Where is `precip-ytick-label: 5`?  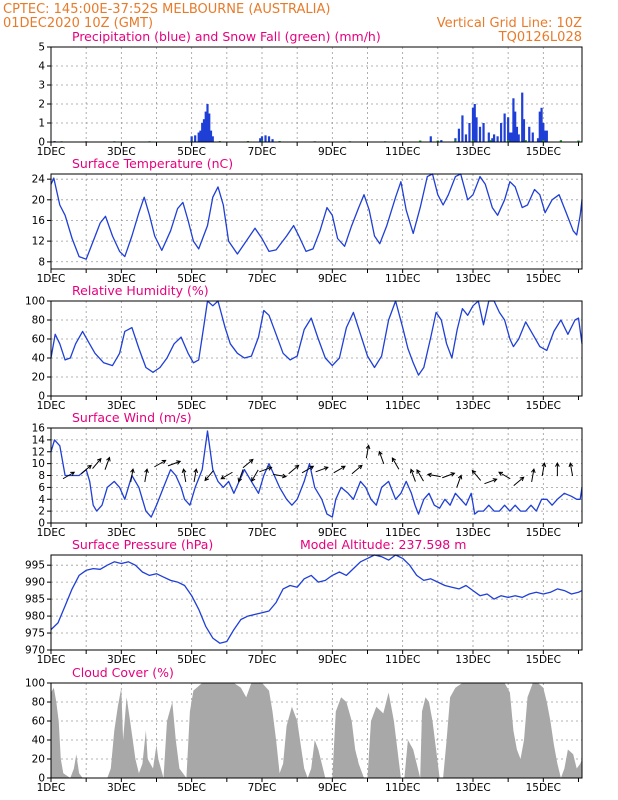 precip-ytick-label: 5 is located at coordinates (41, 48).